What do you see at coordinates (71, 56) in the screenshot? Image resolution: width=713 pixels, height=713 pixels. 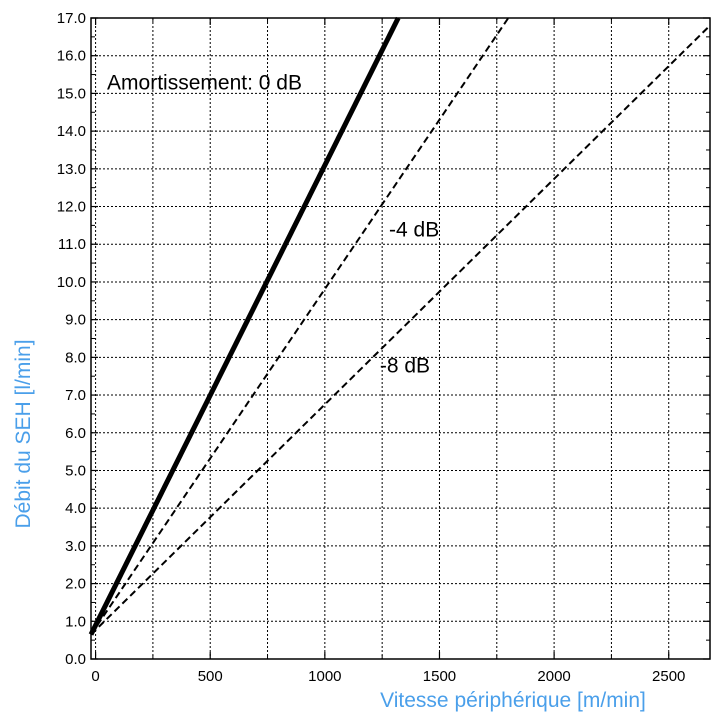 I see `y-tick-label: 16.0` at bounding box center [71, 56].